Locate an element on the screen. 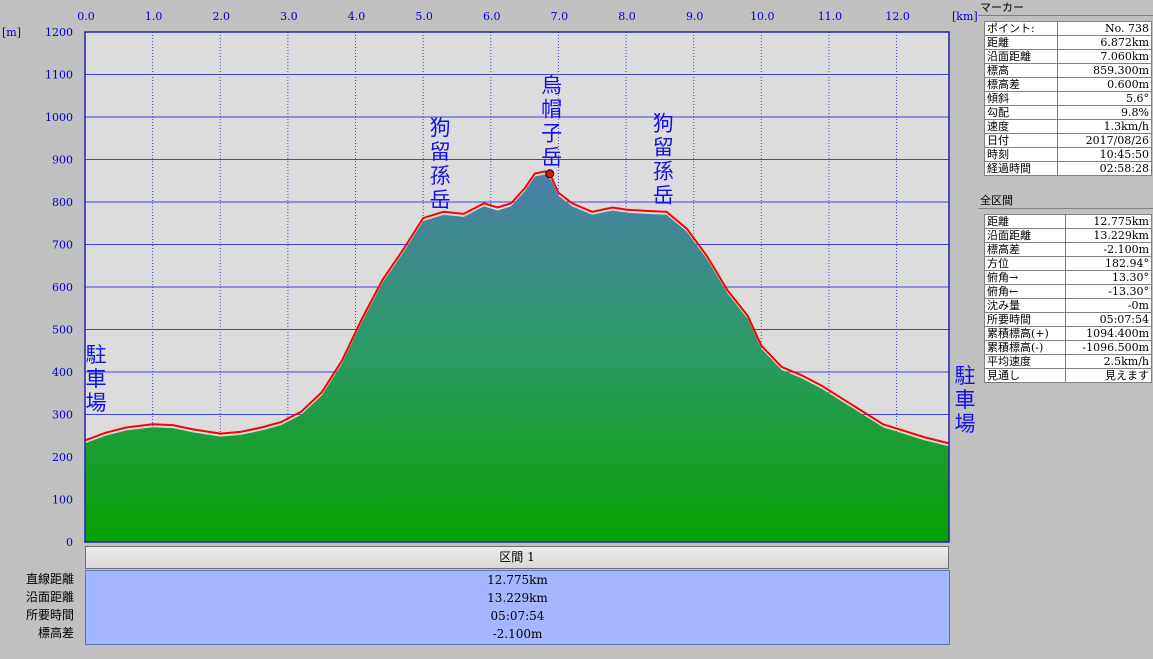 Image resolution: width=1153 pixels, height=659 pixels. y-tick-label: 1200 is located at coordinates (59, 32).